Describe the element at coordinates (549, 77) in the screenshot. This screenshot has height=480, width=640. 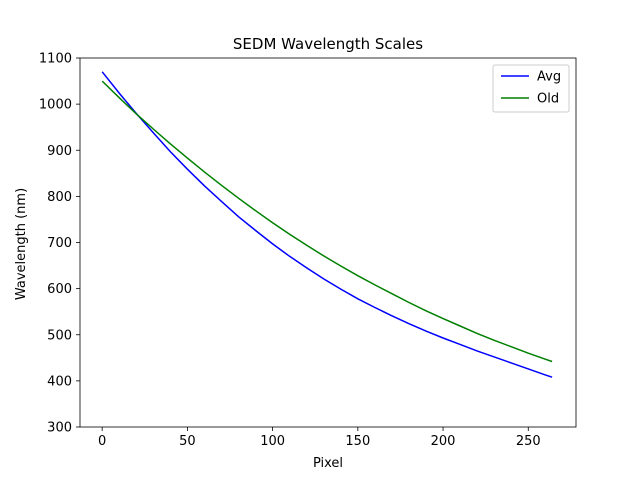
I see `legend-label-avg: Avg` at that location.